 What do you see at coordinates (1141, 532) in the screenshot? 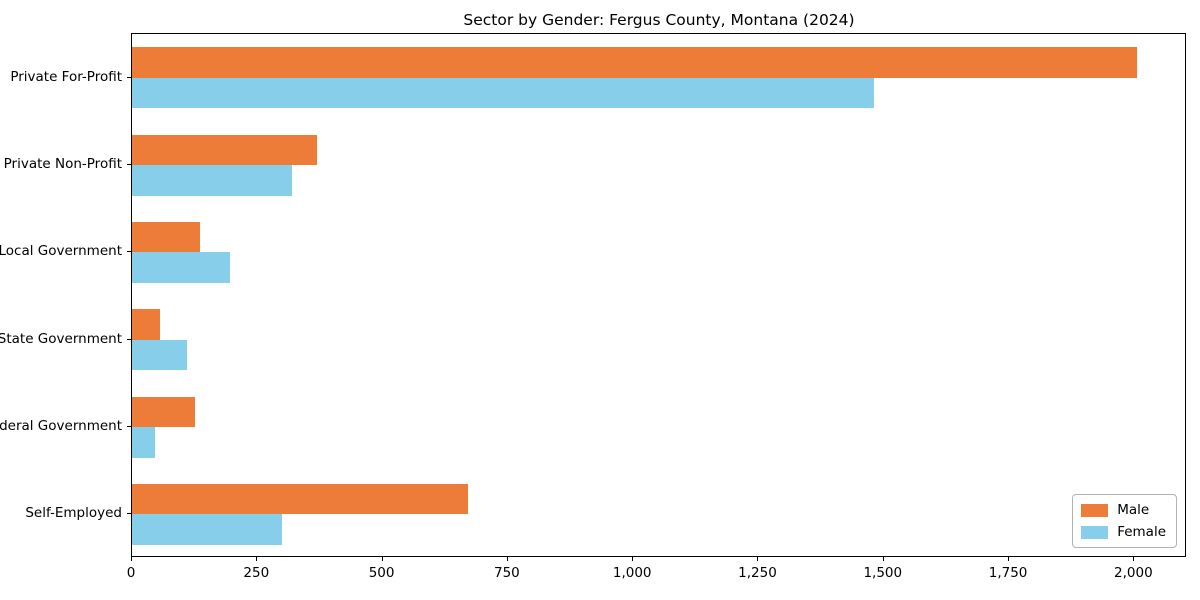
I see `legend-label-female: Female` at bounding box center [1141, 532].